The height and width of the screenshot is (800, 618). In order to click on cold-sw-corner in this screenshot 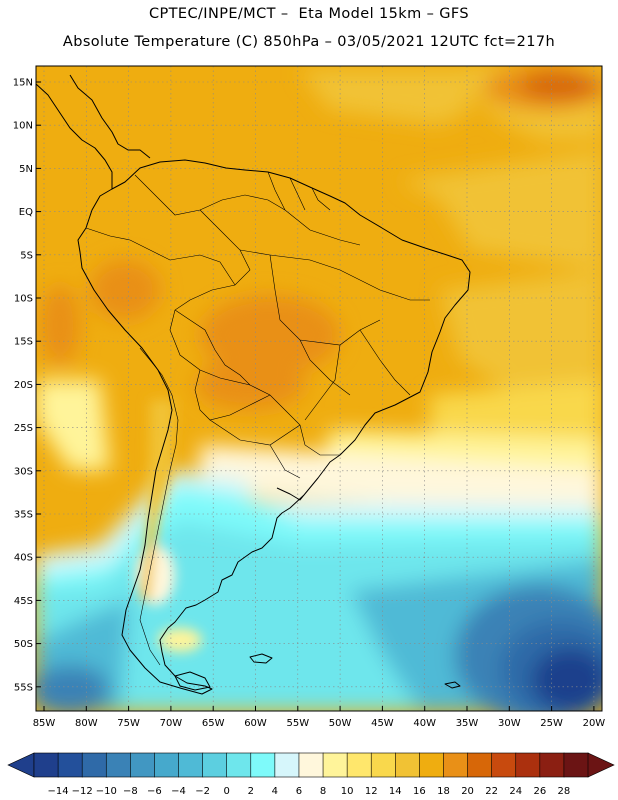, I will do `click(73, 688)`.